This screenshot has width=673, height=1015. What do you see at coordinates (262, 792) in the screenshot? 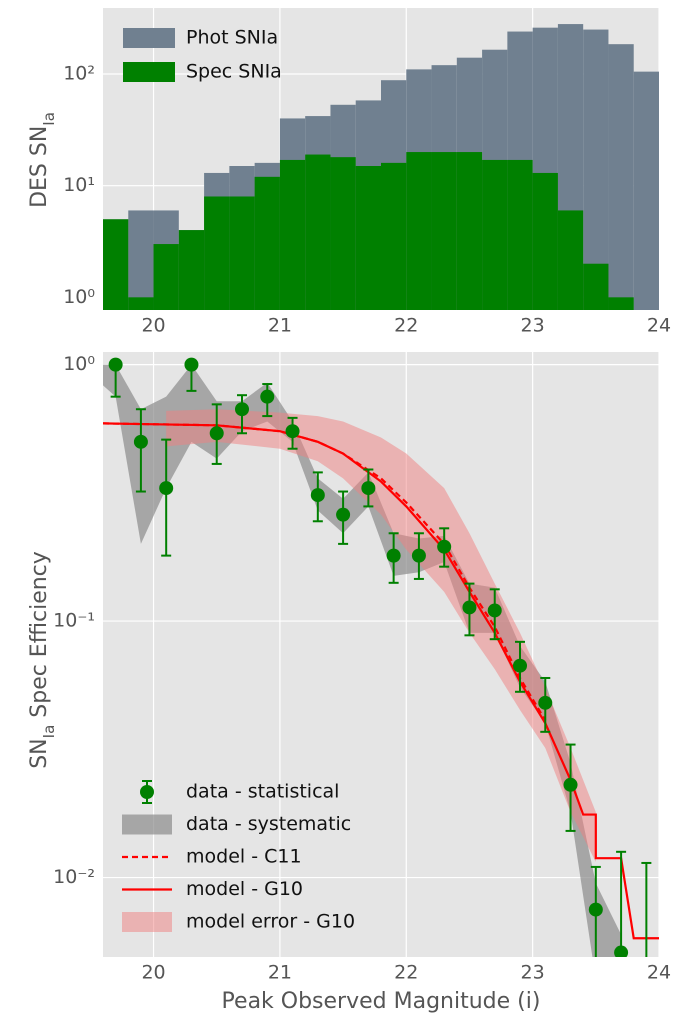
I see `legend-label: data - statistical` at bounding box center [262, 792].